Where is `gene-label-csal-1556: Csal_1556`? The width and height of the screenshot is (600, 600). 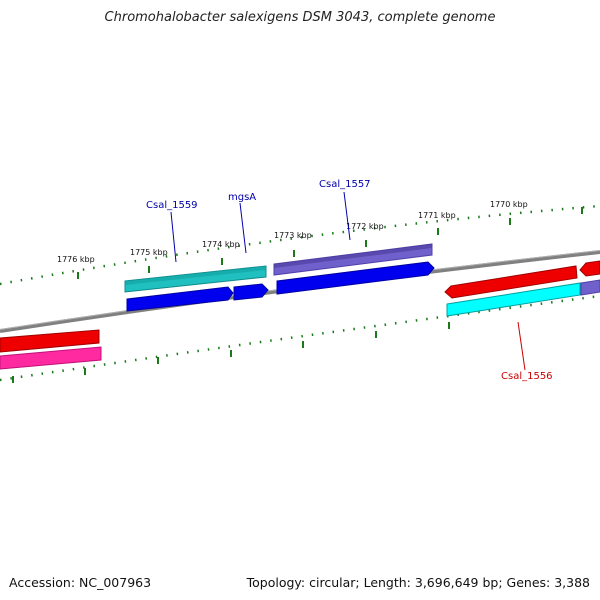 gene-label-csal-1556: Csal_1556 is located at coordinates (527, 376).